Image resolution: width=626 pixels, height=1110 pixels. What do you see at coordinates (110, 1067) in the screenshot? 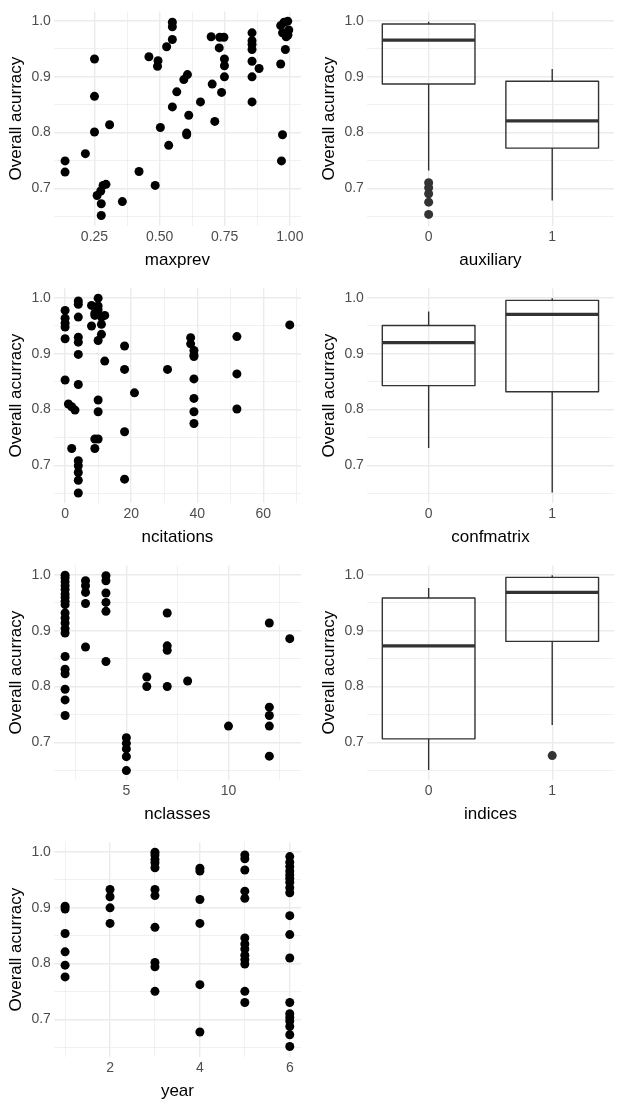
I see `x-tick-label: 2` at bounding box center [110, 1067].